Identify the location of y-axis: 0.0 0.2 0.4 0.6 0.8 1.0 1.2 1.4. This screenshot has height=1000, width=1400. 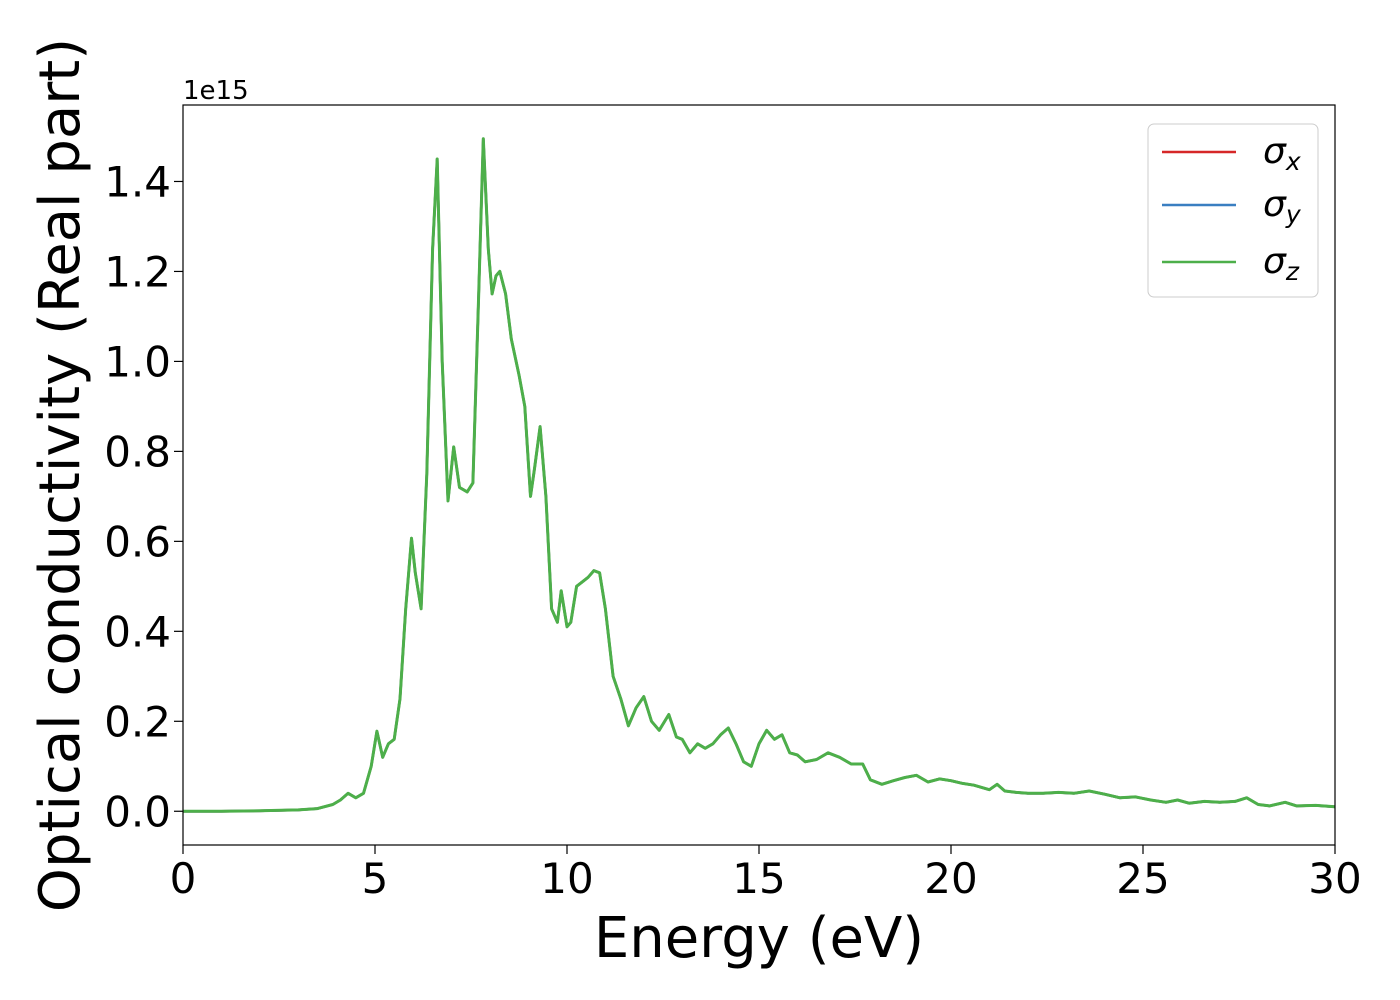
(143, 496).